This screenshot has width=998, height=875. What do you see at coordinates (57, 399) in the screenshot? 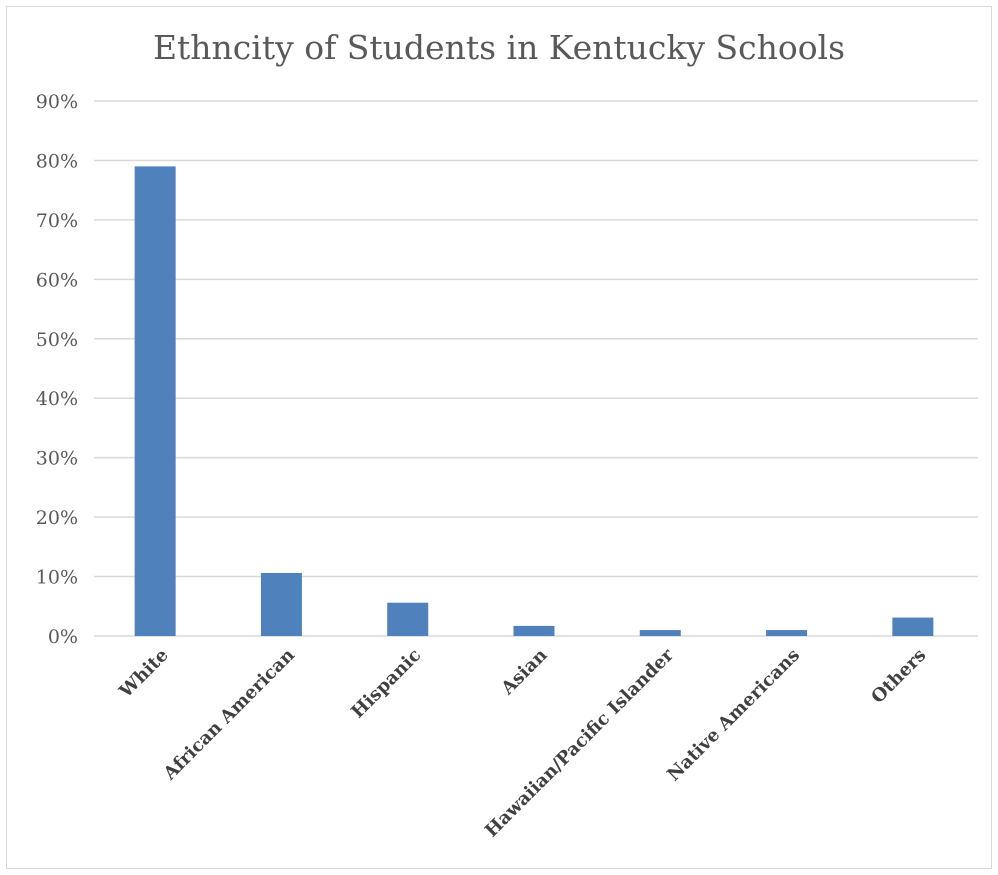
I see `y-tick-label: 40%` at bounding box center [57, 399].